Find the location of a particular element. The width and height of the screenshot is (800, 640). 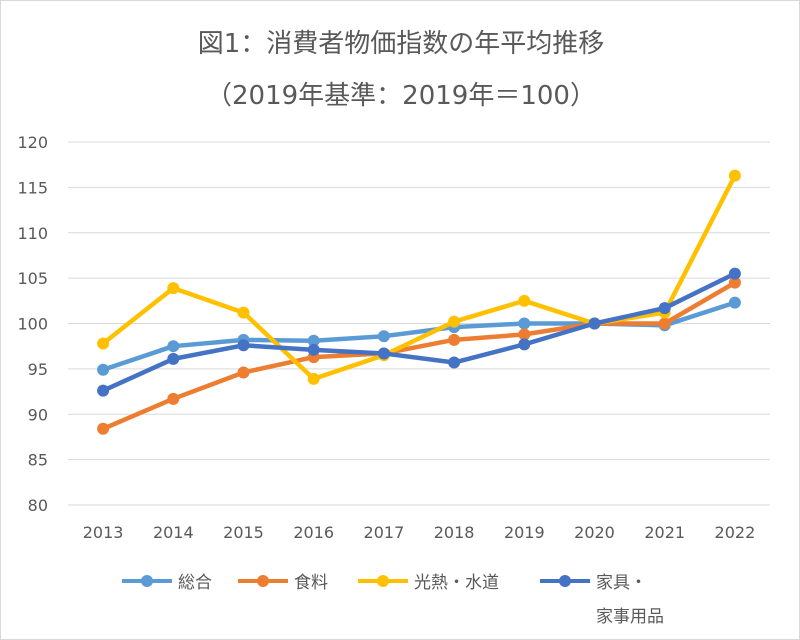

legend-item-kounetsu-suidou: 光熱・水道 is located at coordinates (428, 580).